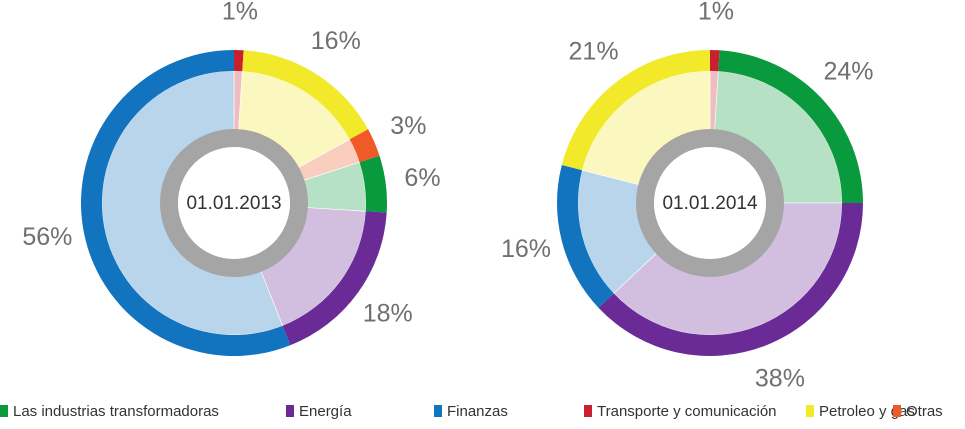 The image size is (965, 429). What do you see at coordinates (867, 411) in the screenshot?
I see `legend-label: Petroleo y gas` at bounding box center [867, 411].